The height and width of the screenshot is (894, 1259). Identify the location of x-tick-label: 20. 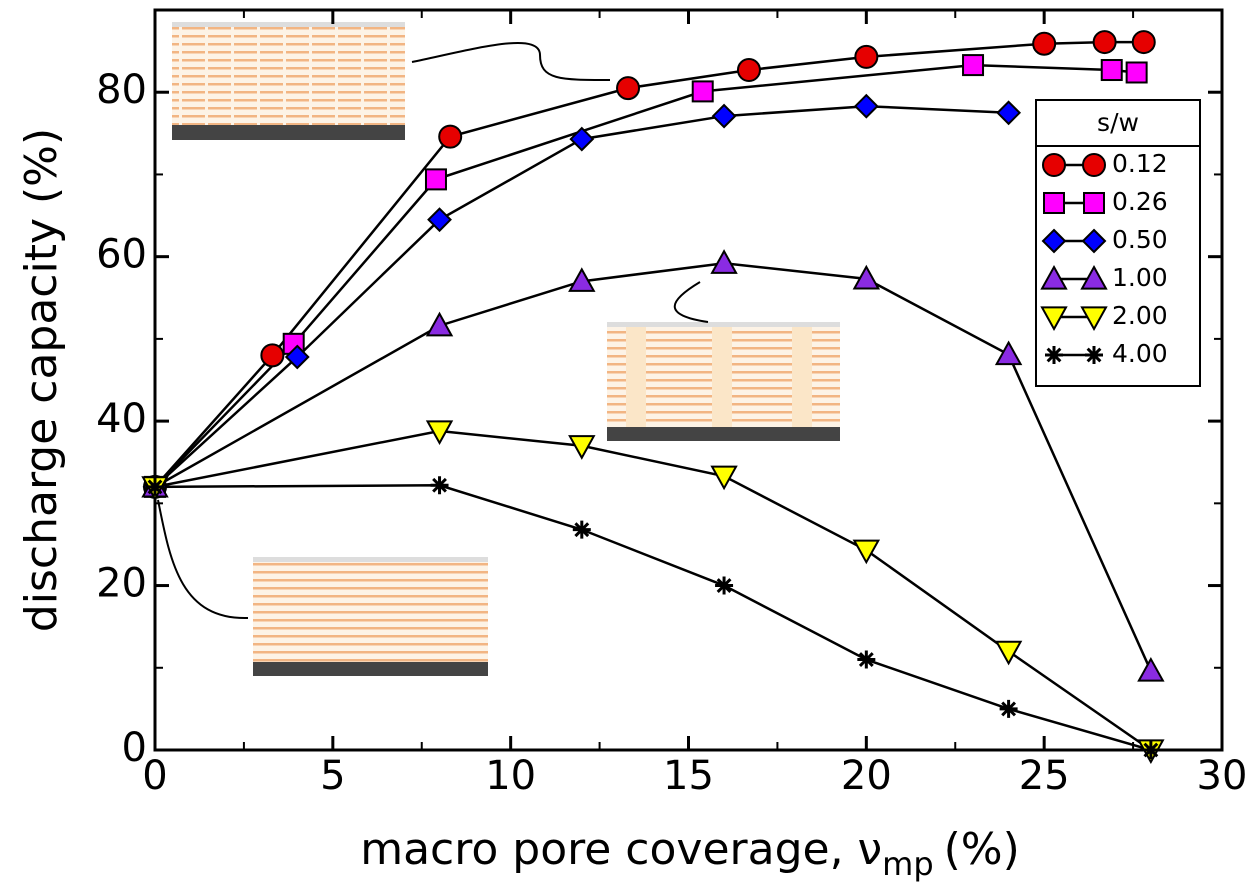
(866, 776).